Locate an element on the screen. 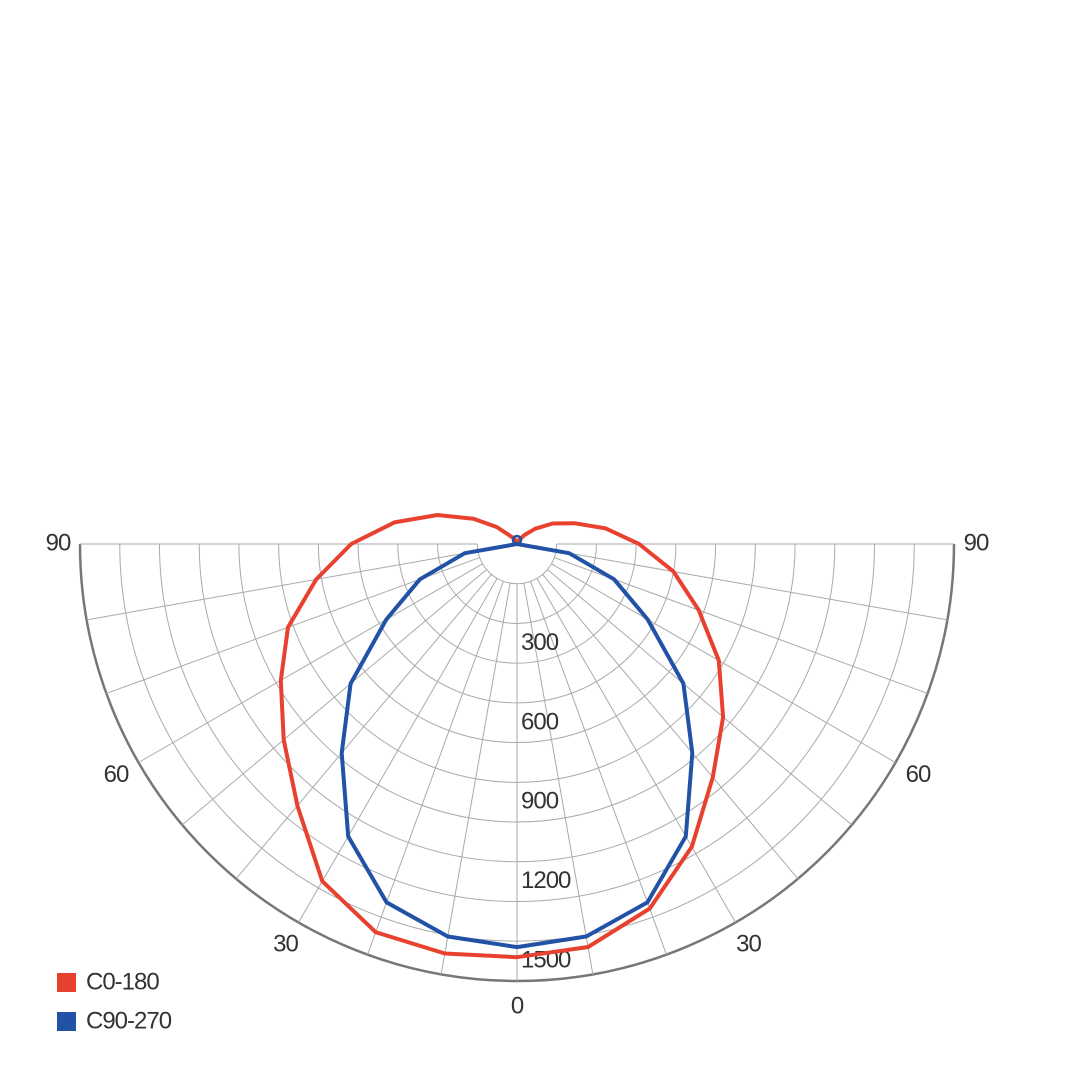 The height and width of the screenshot is (1080, 1080). center-marker is located at coordinates (517, 540).